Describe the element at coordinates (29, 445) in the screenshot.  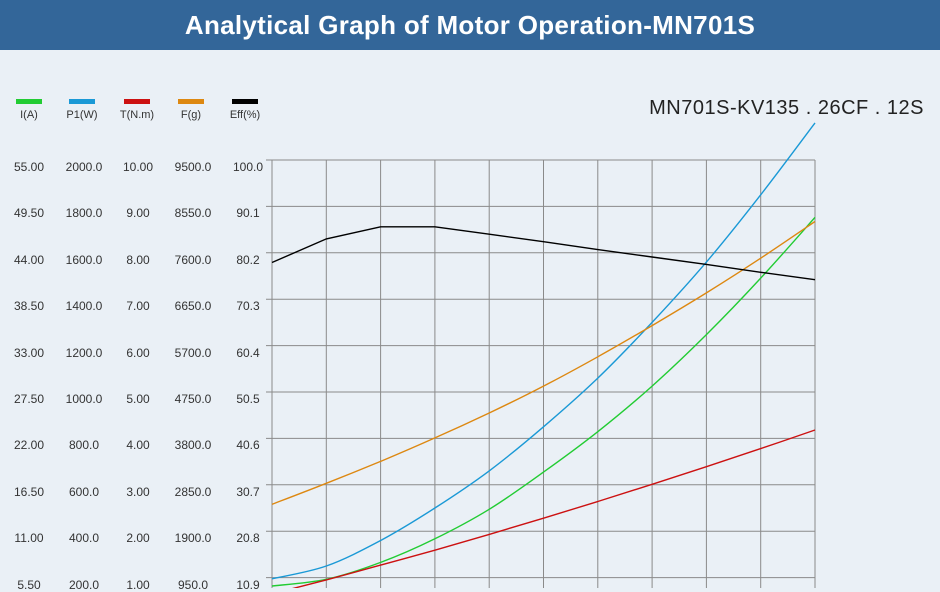
I see `y-tick-i: 22.00` at that location.